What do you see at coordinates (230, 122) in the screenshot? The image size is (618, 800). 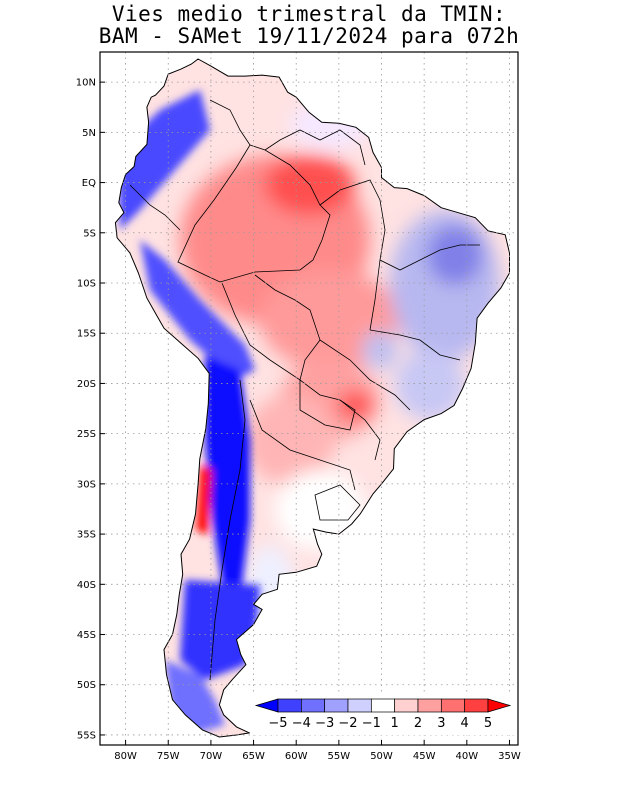 I see `border-venezuela` at bounding box center [230, 122].